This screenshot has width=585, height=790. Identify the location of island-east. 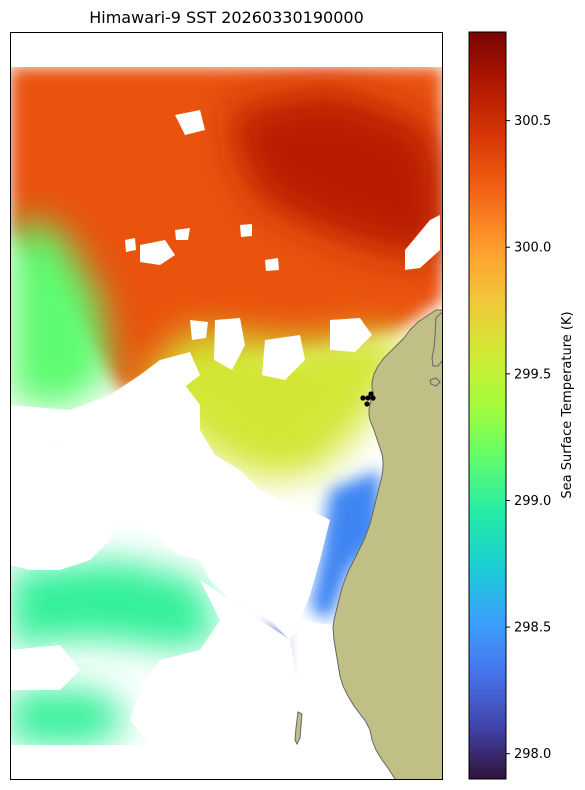
(435, 382).